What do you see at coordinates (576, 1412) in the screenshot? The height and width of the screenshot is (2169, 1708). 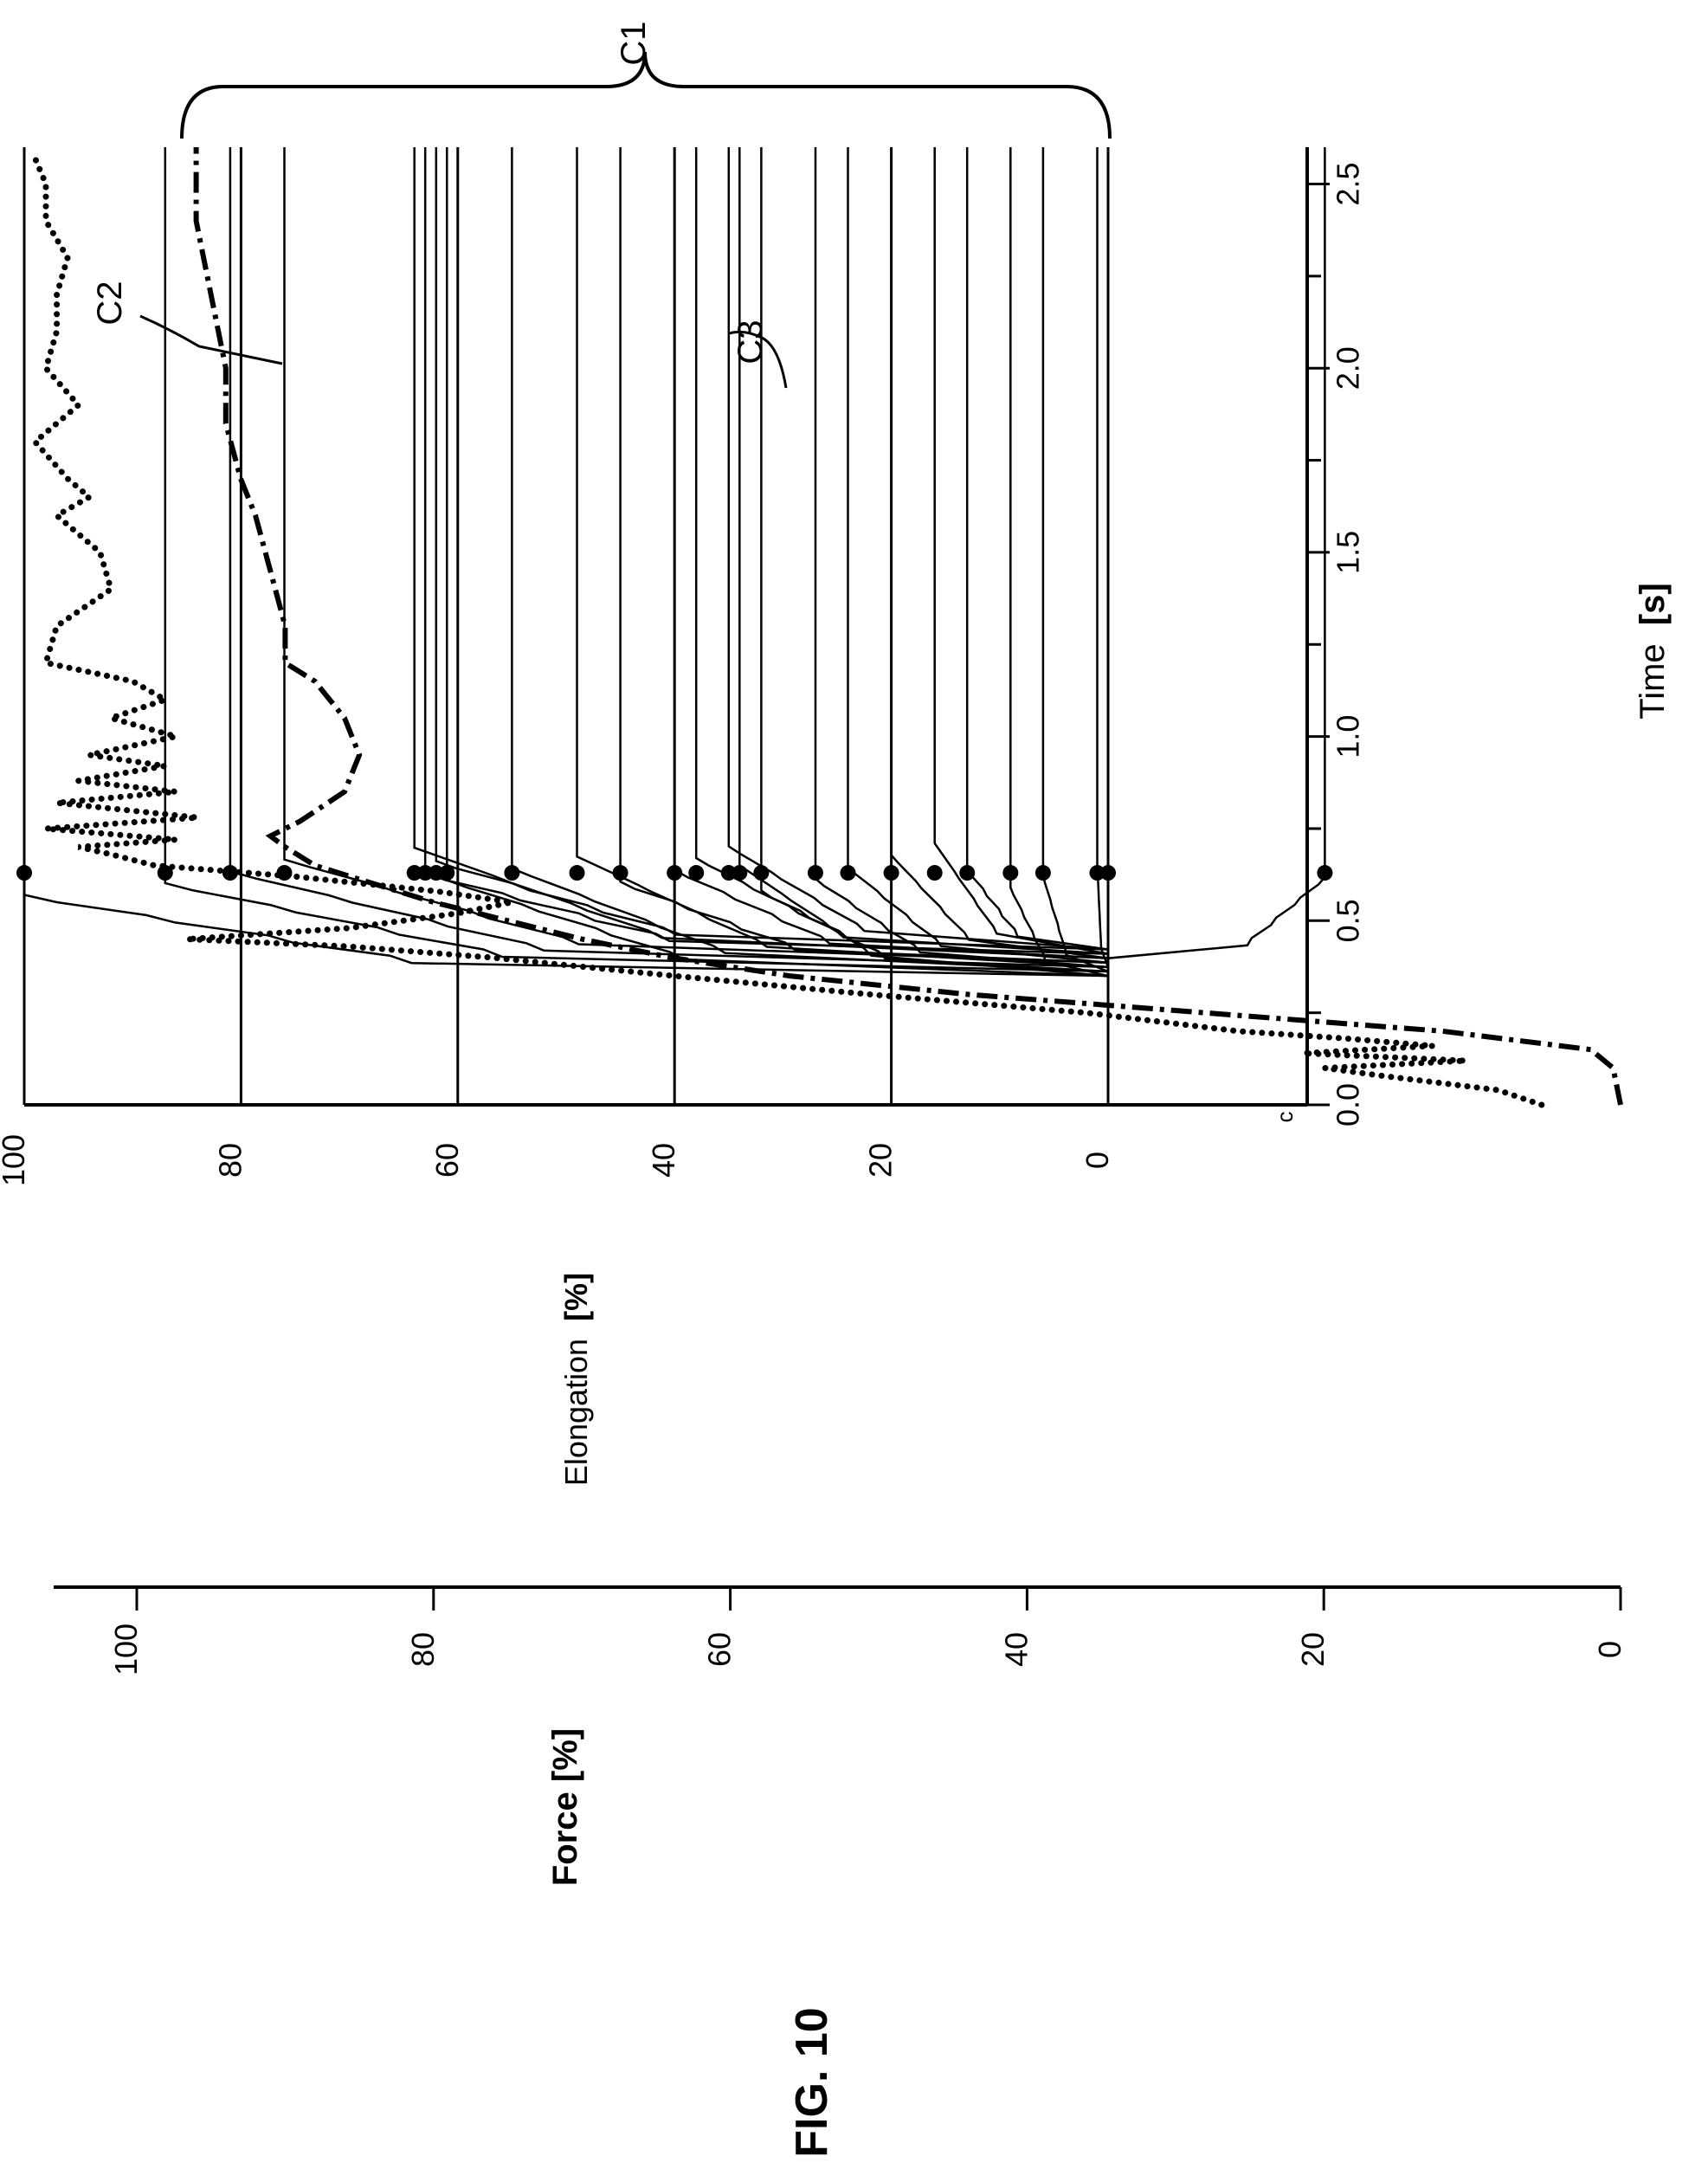 I see `elongation-axis-label-text: Elongation` at bounding box center [576, 1412].